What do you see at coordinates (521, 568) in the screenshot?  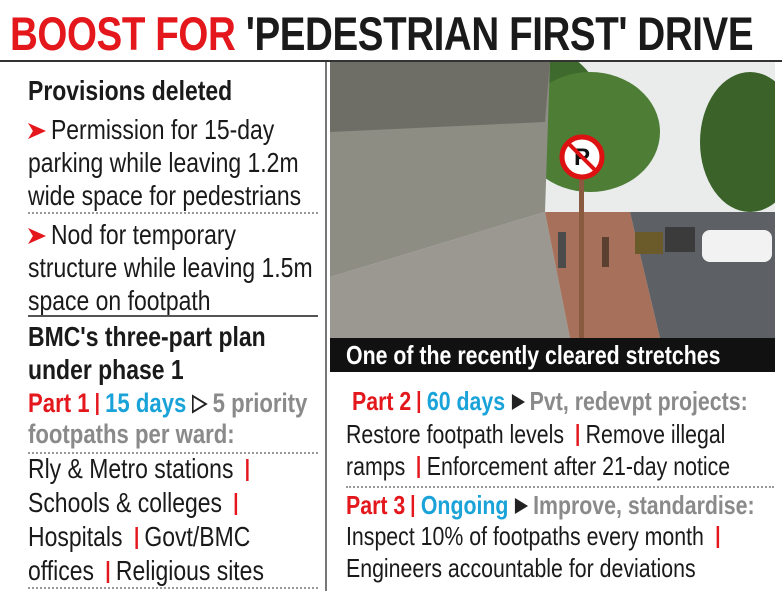 I see `action: Engineers accountable for deviations` at bounding box center [521, 568].